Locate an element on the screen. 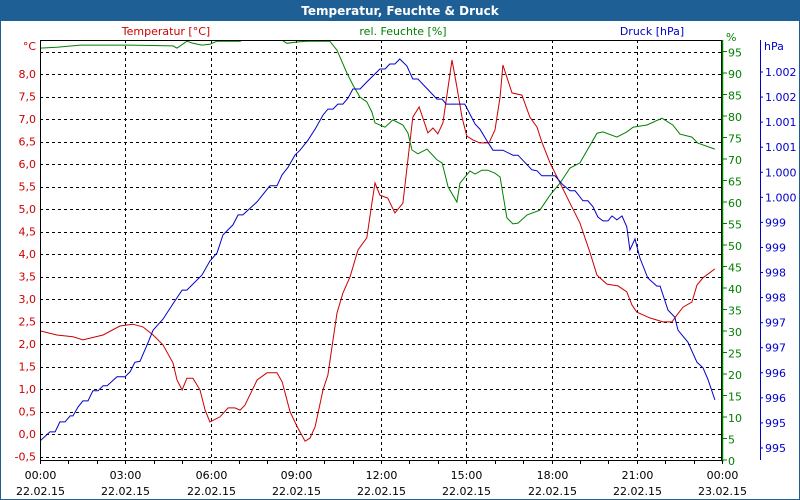  humidity-tick-label: 0 is located at coordinates (731, 461).